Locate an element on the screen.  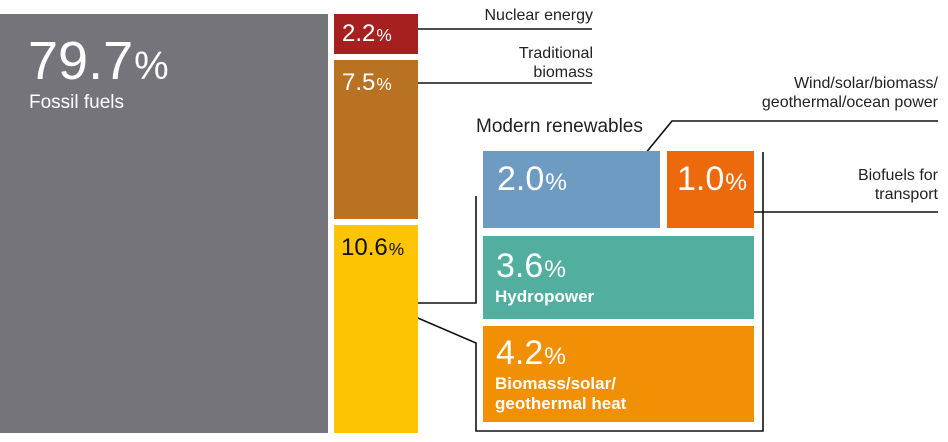
wind-solar-value: 2.0% is located at coordinates (532, 179).